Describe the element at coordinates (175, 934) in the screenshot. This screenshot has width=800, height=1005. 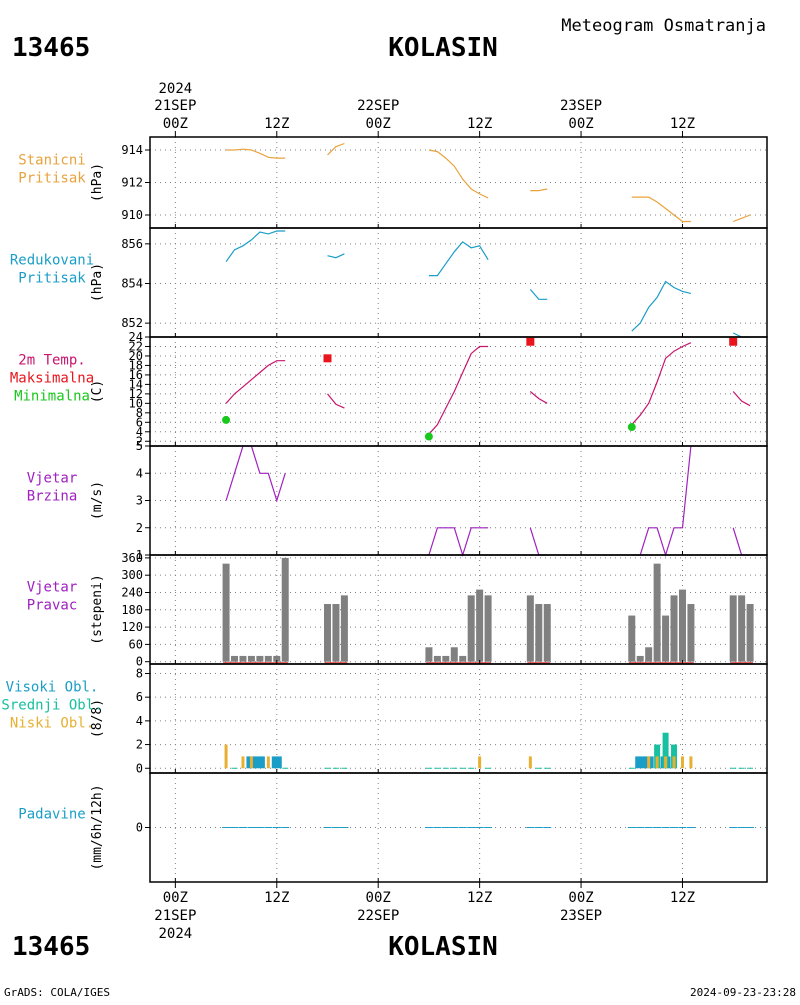
I see `bottom-year-label: 2024` at that location.